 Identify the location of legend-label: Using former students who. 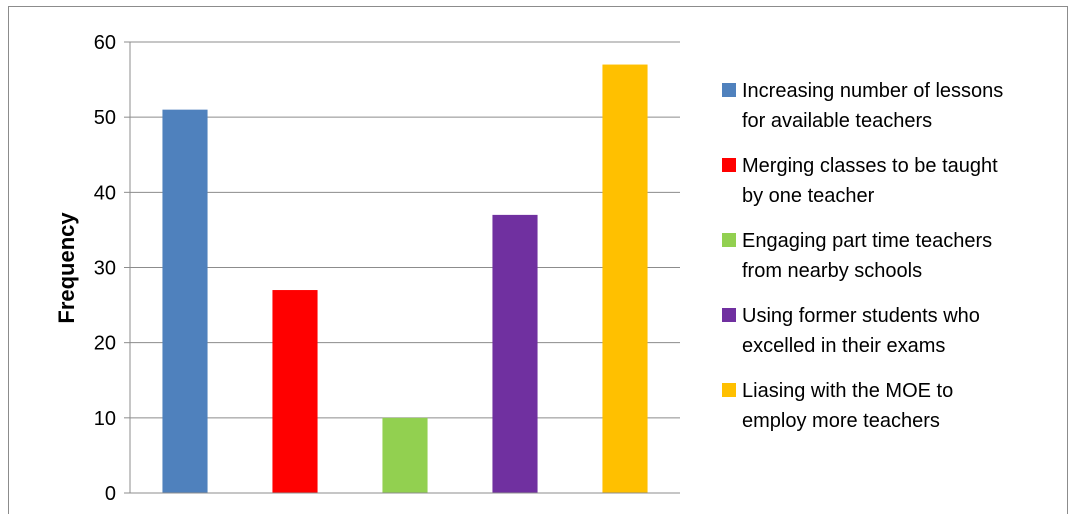
(861, 316).